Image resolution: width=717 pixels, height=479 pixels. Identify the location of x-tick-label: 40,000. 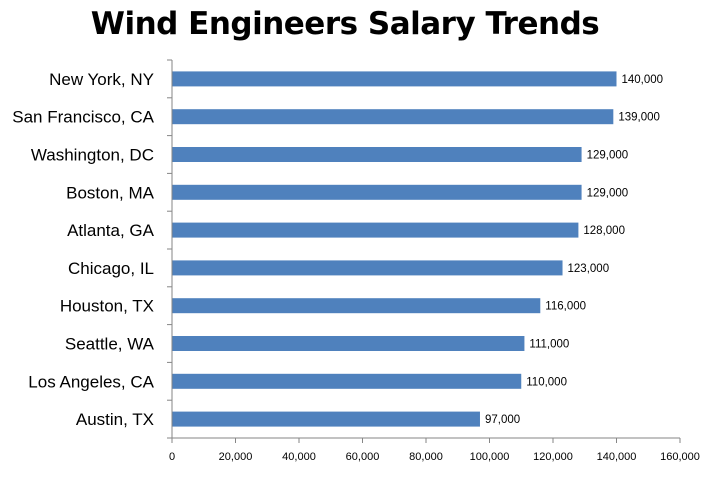
(299, 457).